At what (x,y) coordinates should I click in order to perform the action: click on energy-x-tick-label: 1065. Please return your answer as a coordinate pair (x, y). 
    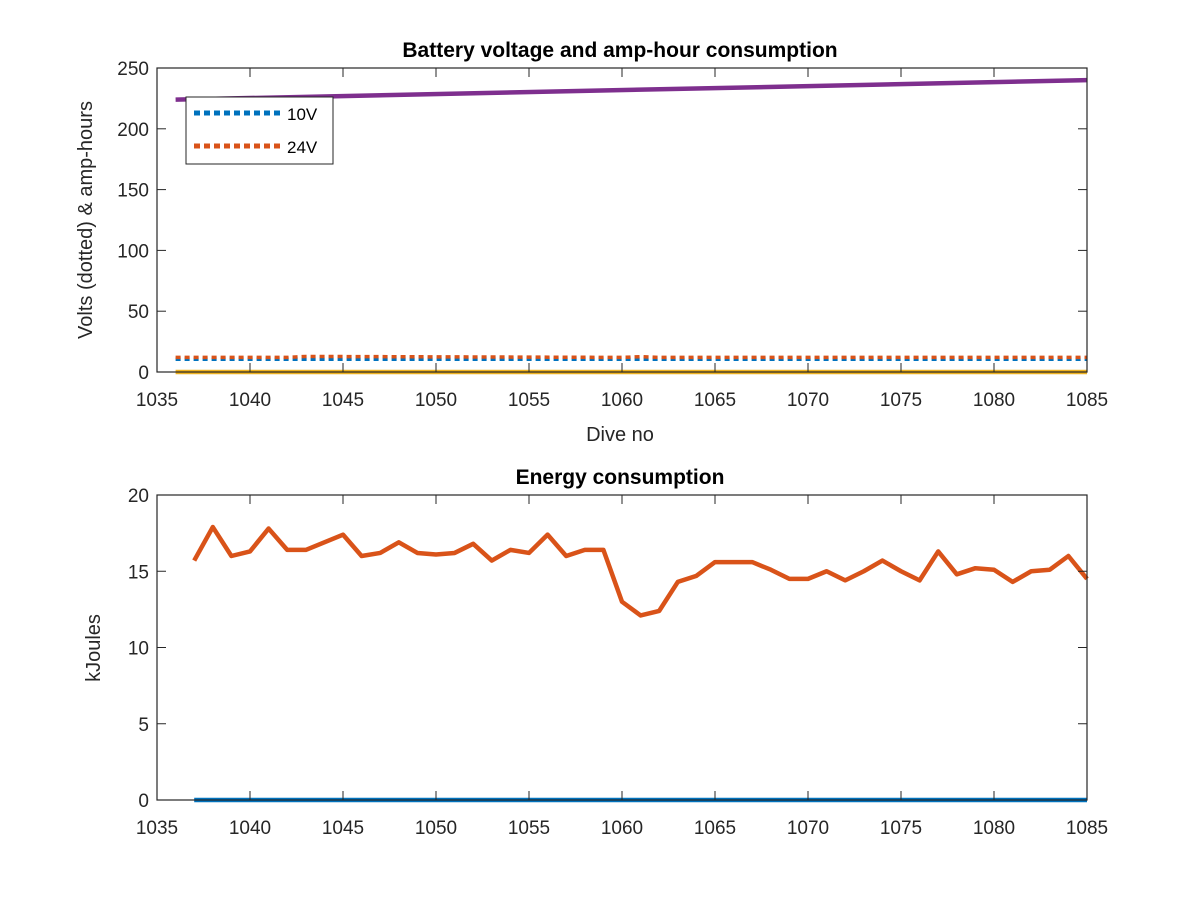
    Looking at the image, I should click on (715, 828).